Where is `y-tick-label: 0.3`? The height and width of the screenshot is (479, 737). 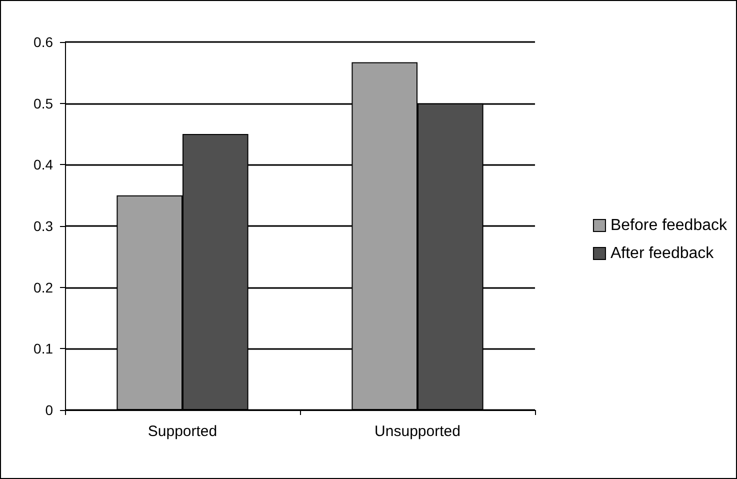 y-tick-label: 0.3 is located at coordinates (44, 226).